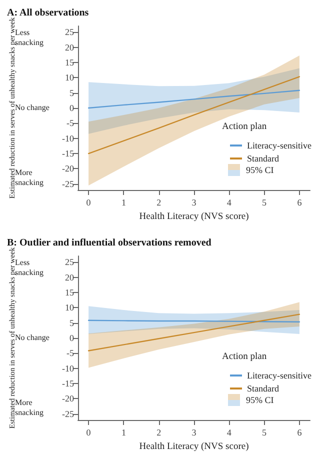 This screenshot has height=460, width=320. Describe the element at coordinates (48, 13) in the screenshot. I see `chart-title: A: All observations` at that location.